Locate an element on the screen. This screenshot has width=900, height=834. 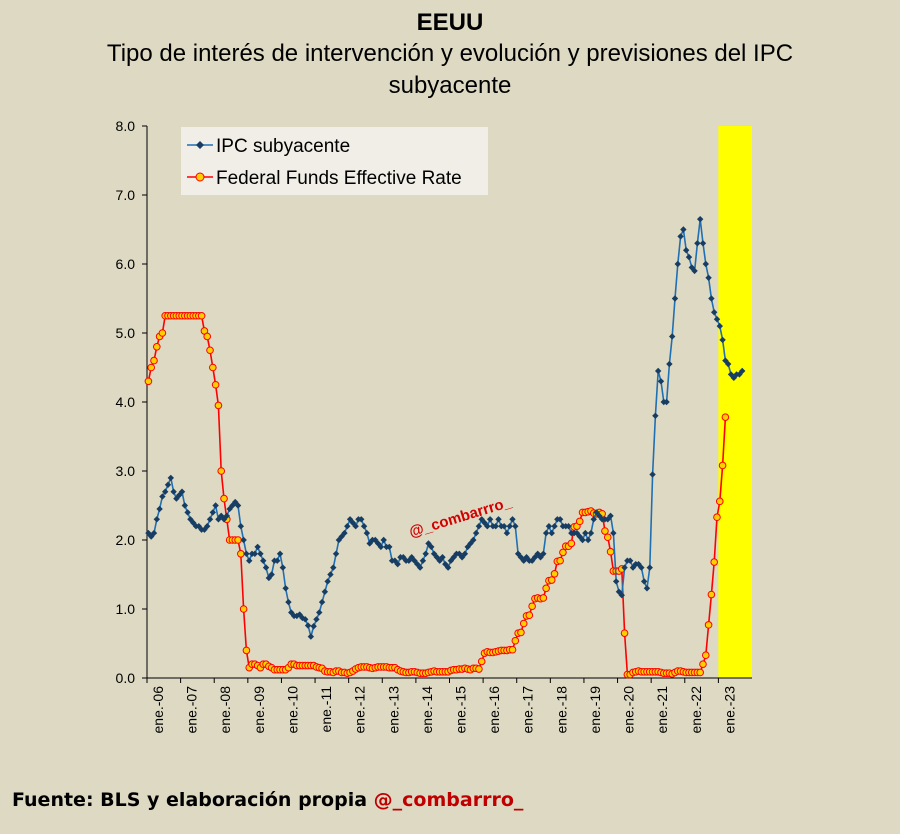
forecast-band is located at coordinates (735, 402).